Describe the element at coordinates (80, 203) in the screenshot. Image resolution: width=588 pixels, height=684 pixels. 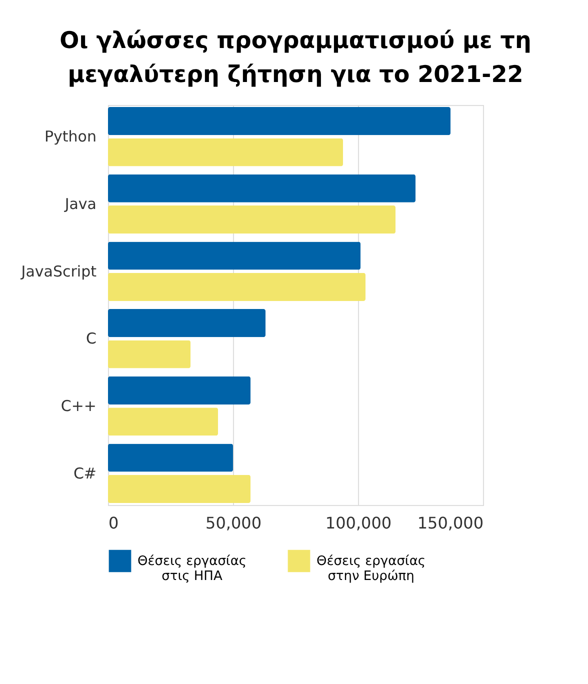
I see `y-tick-label: Java` at that location.